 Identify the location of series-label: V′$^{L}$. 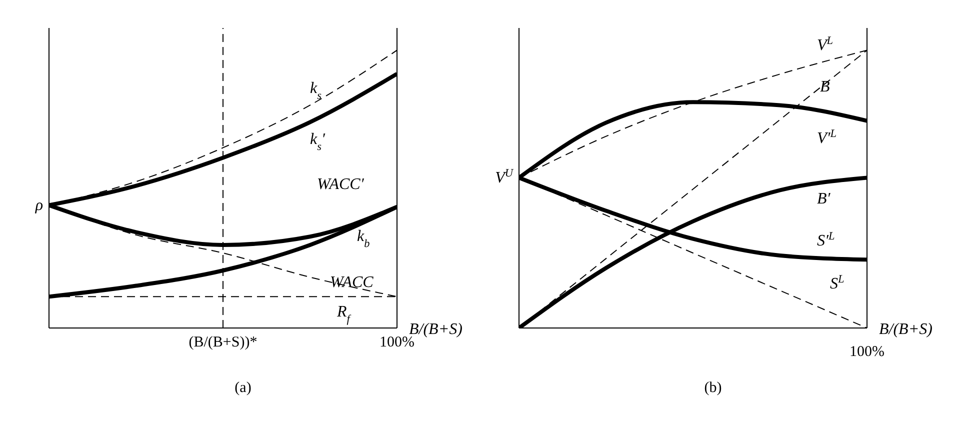
(827, 137).